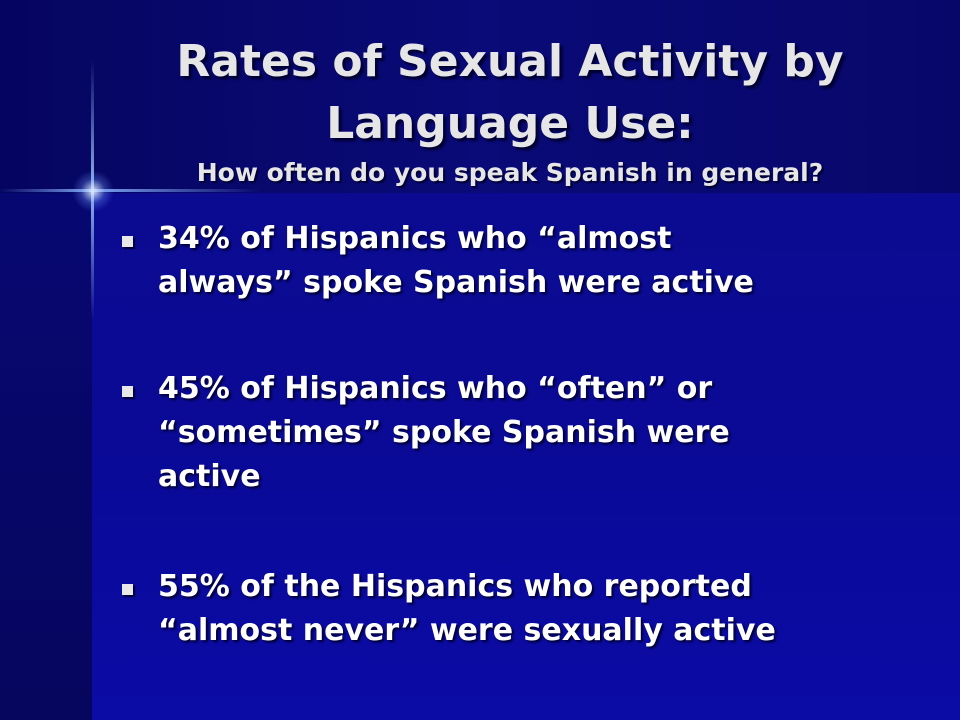 The height and width of the screenshot is (720, 960). What do you see at coordinates (435, 388) in the screenshot?
I see `bullet-text: 45% of Hispanics who “often” or` at bounding box center [435, 388].